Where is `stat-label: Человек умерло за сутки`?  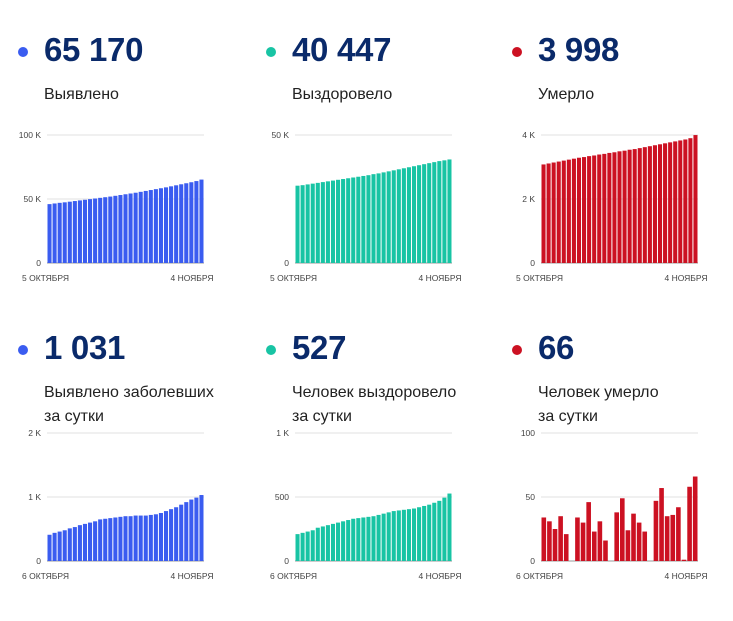 stat-label: Человек умерло за сутки is located at coordinates (598, 405).